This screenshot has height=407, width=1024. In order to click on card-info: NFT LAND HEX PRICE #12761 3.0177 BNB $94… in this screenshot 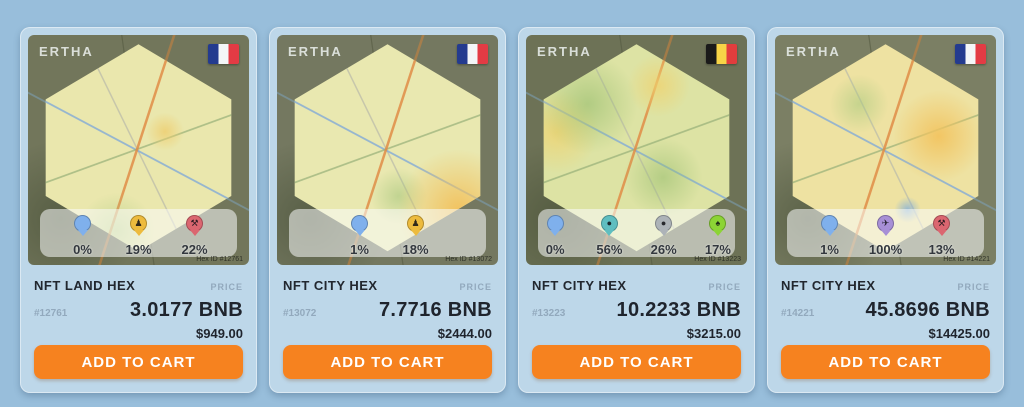, I will do `click(138, 304)`.